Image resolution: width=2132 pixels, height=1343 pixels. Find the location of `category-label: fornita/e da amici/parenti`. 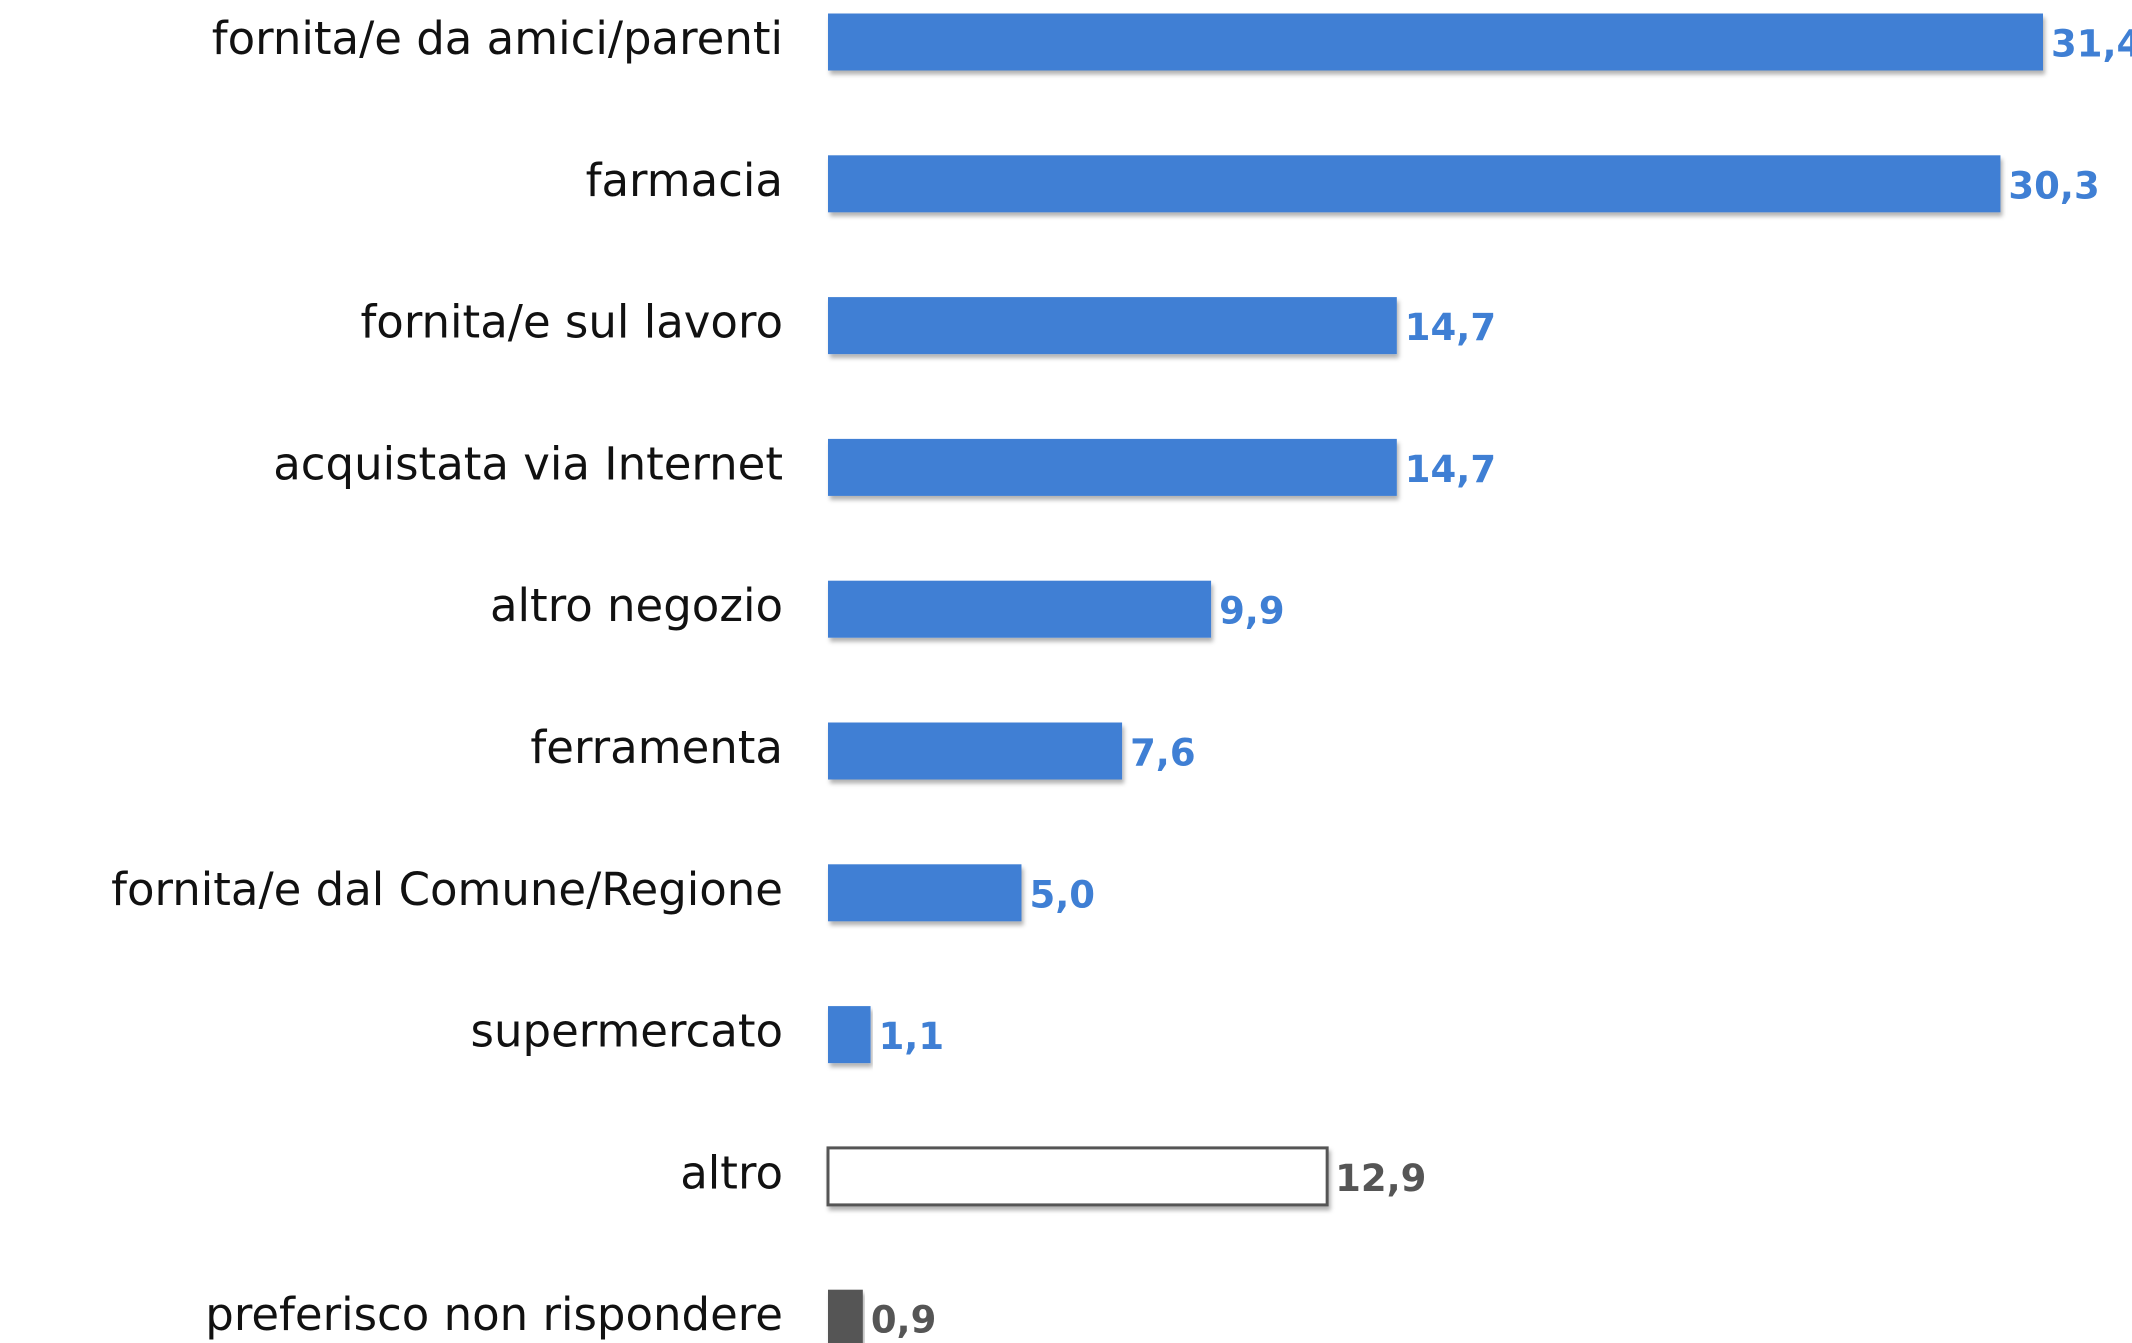

category-label: fornita/e da amici/parenti is located at coordinates (497, 38).